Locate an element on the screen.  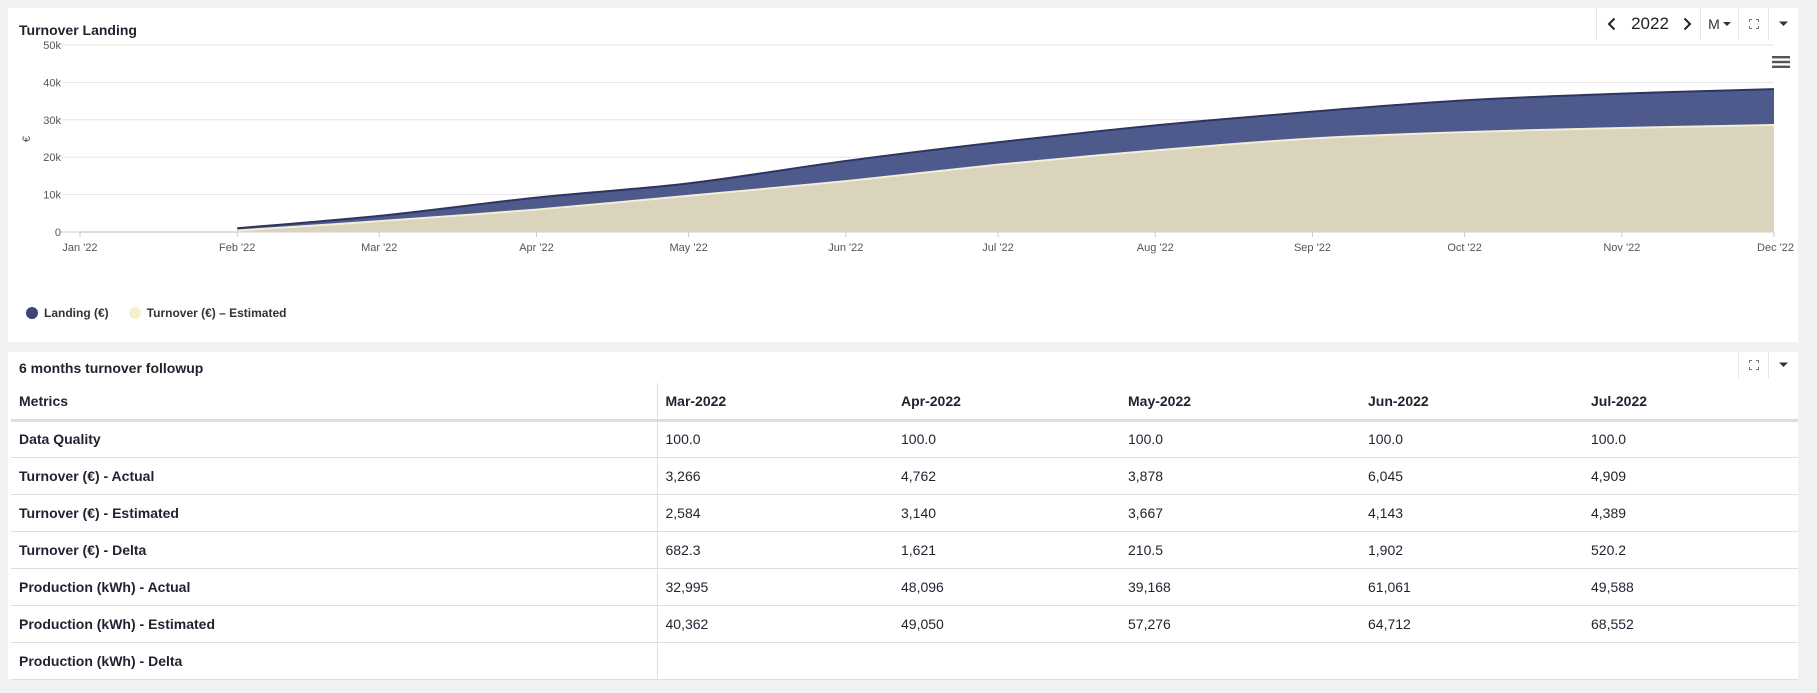
metric-cell: Turnover (€) - Delta is located at coordinates (334, 550).